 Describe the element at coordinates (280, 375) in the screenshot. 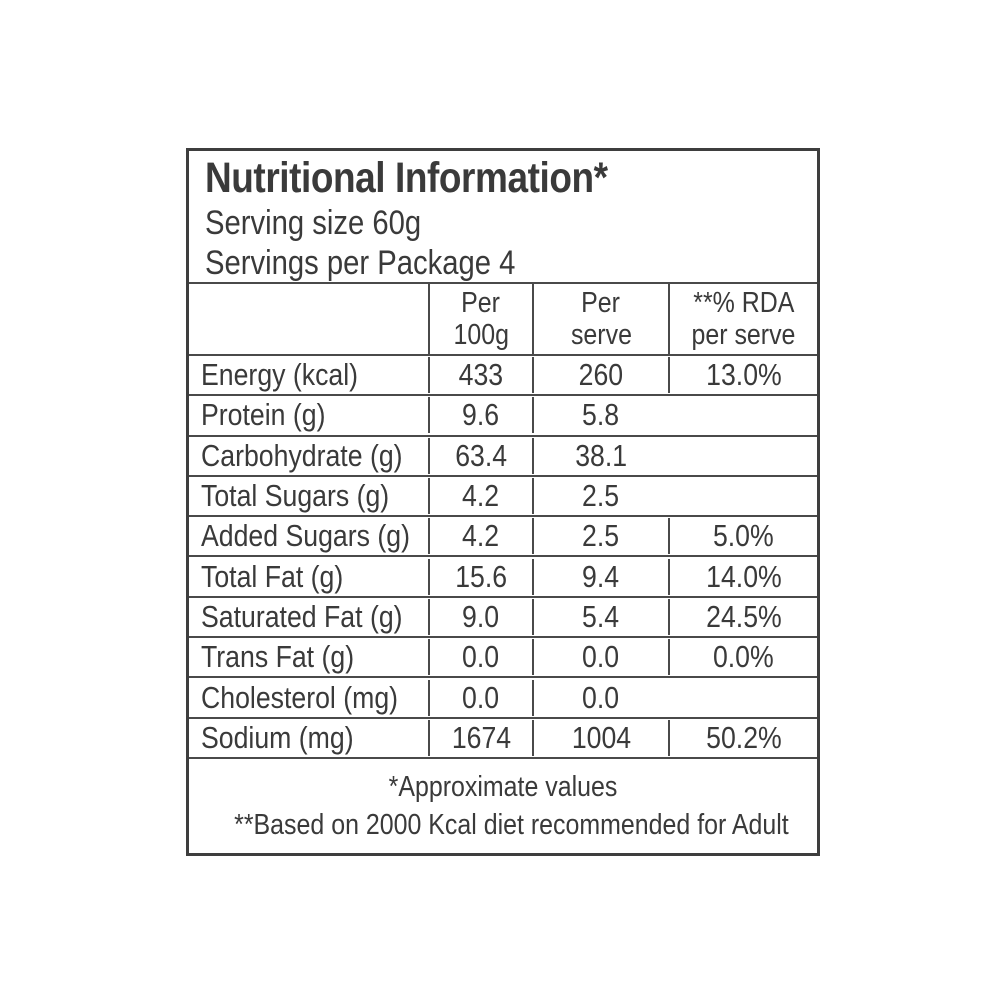

I see `nutrient-name: Energy (kcal)` at that location.